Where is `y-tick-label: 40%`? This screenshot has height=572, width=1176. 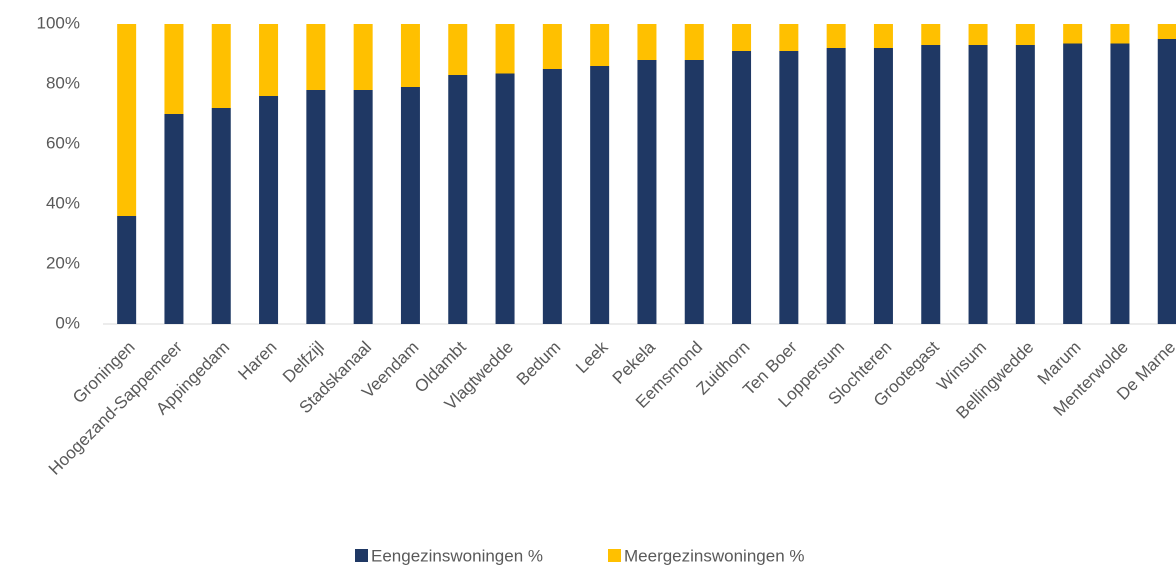
y-tick-label: 40% is located at coordinates (63, 202).